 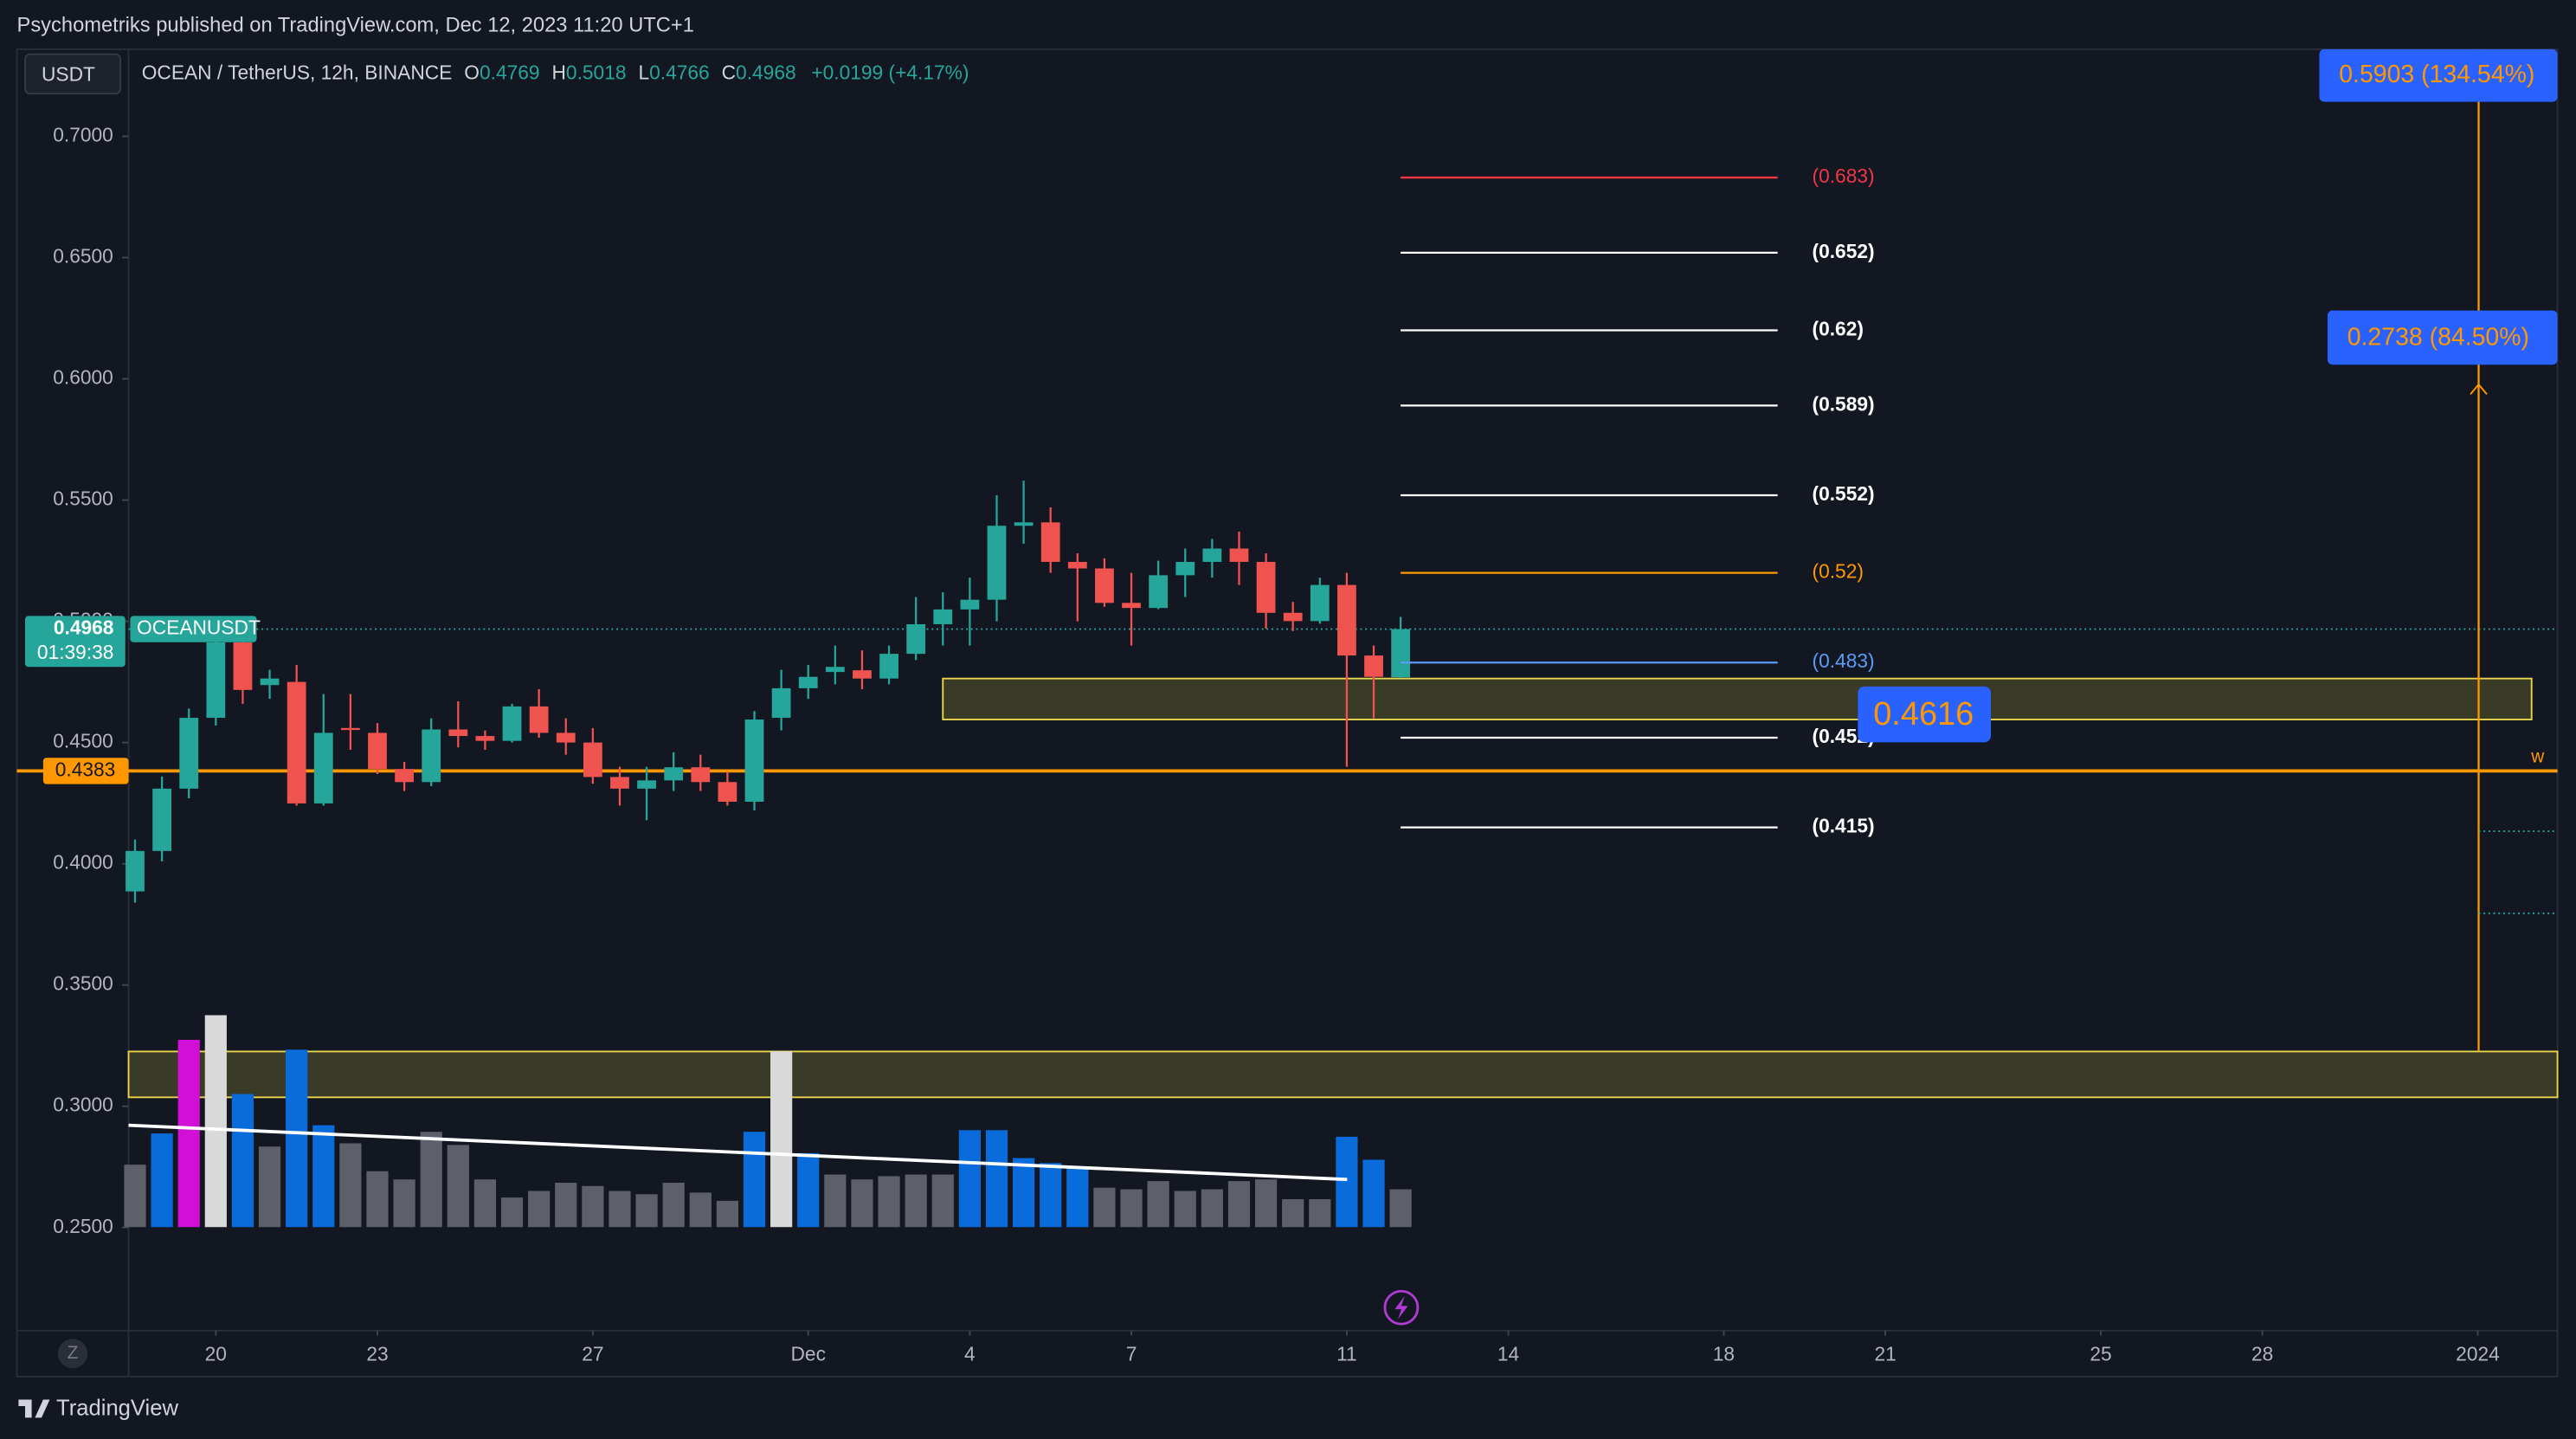 What do you see at coordinates (970, 1353) in the screenshot?
I see `x-tick-label: 4` at bounding box center [970, 1353].